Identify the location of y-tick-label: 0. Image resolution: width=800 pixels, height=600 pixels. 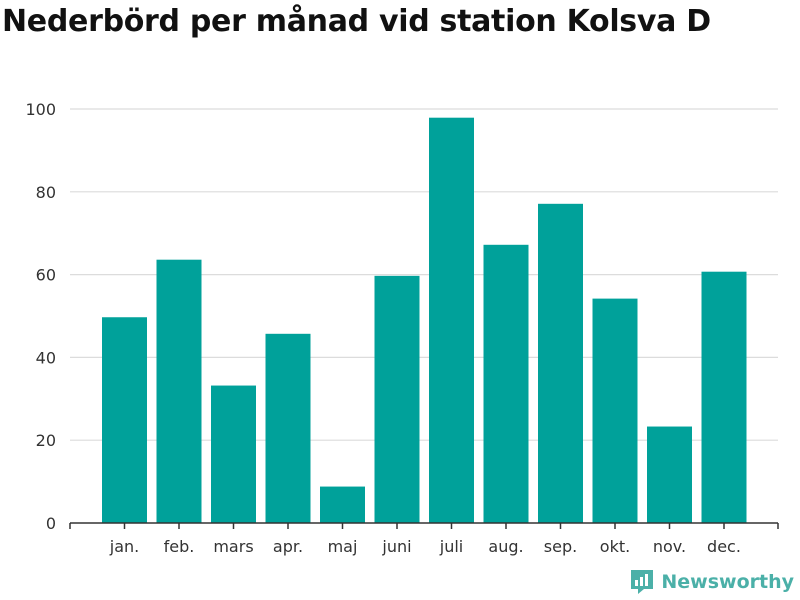
(51, 523).